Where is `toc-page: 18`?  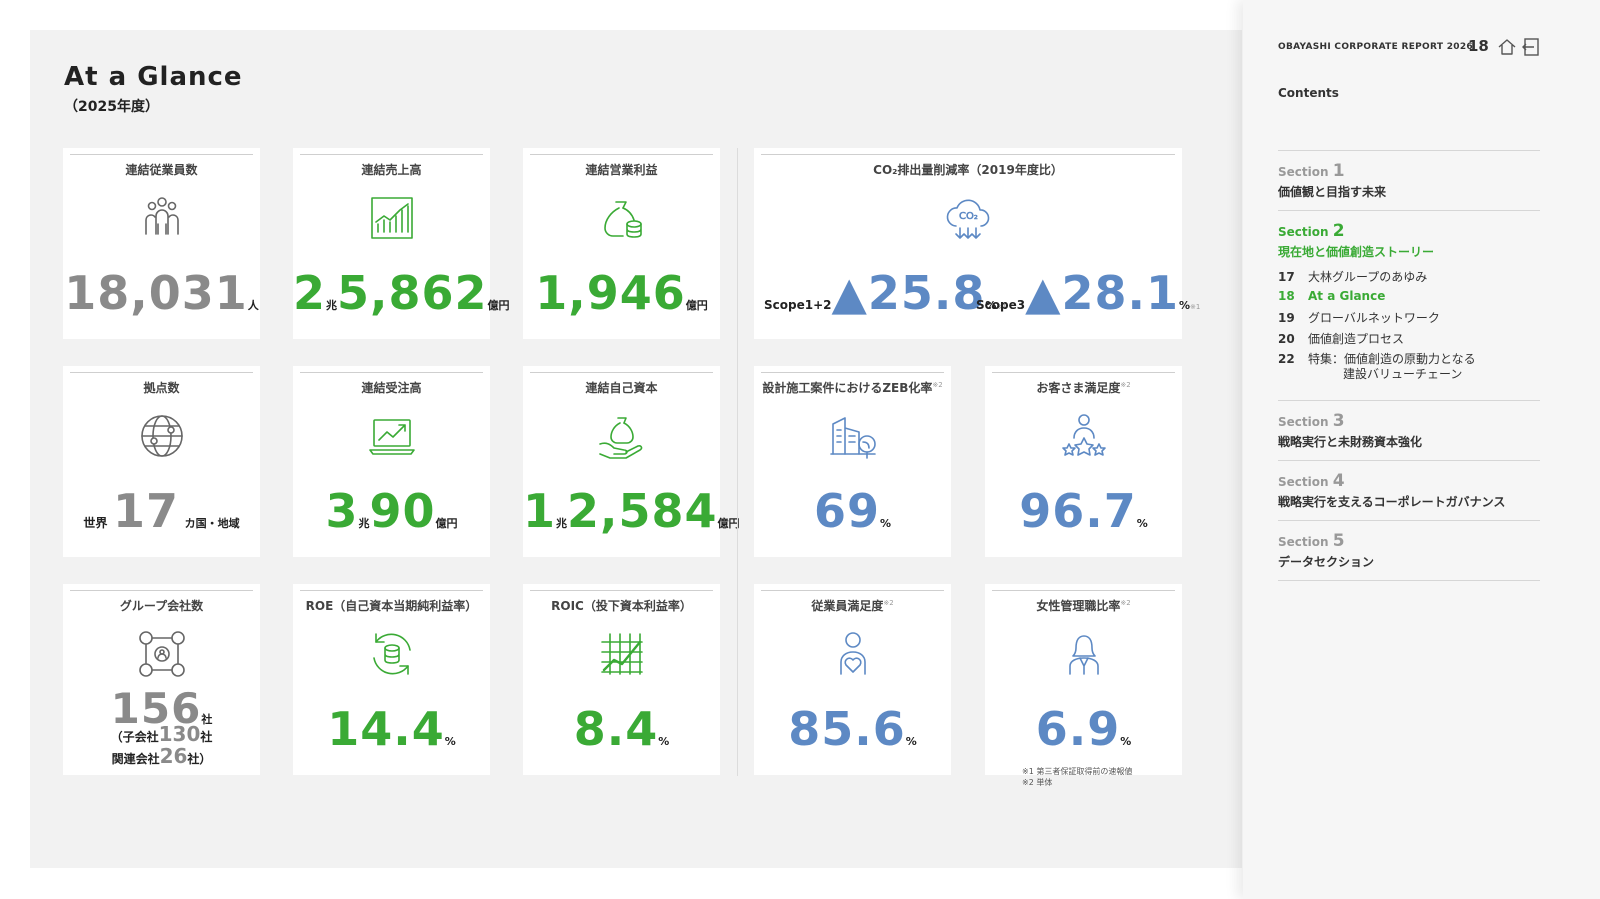
toc-page: 18 is located at coordinates (1286, 295).